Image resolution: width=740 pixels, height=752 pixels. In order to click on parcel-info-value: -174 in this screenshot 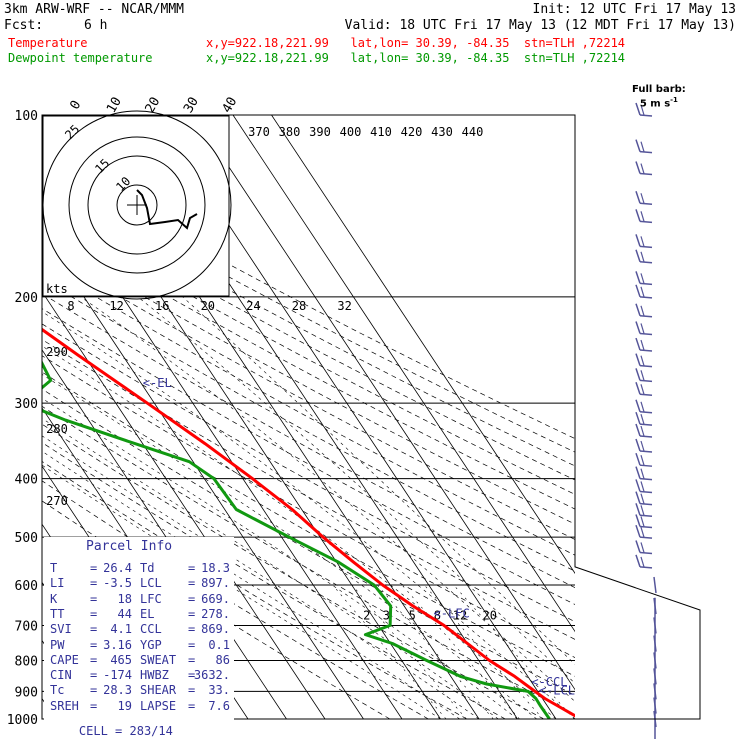, I will do `click(117, 675)`.